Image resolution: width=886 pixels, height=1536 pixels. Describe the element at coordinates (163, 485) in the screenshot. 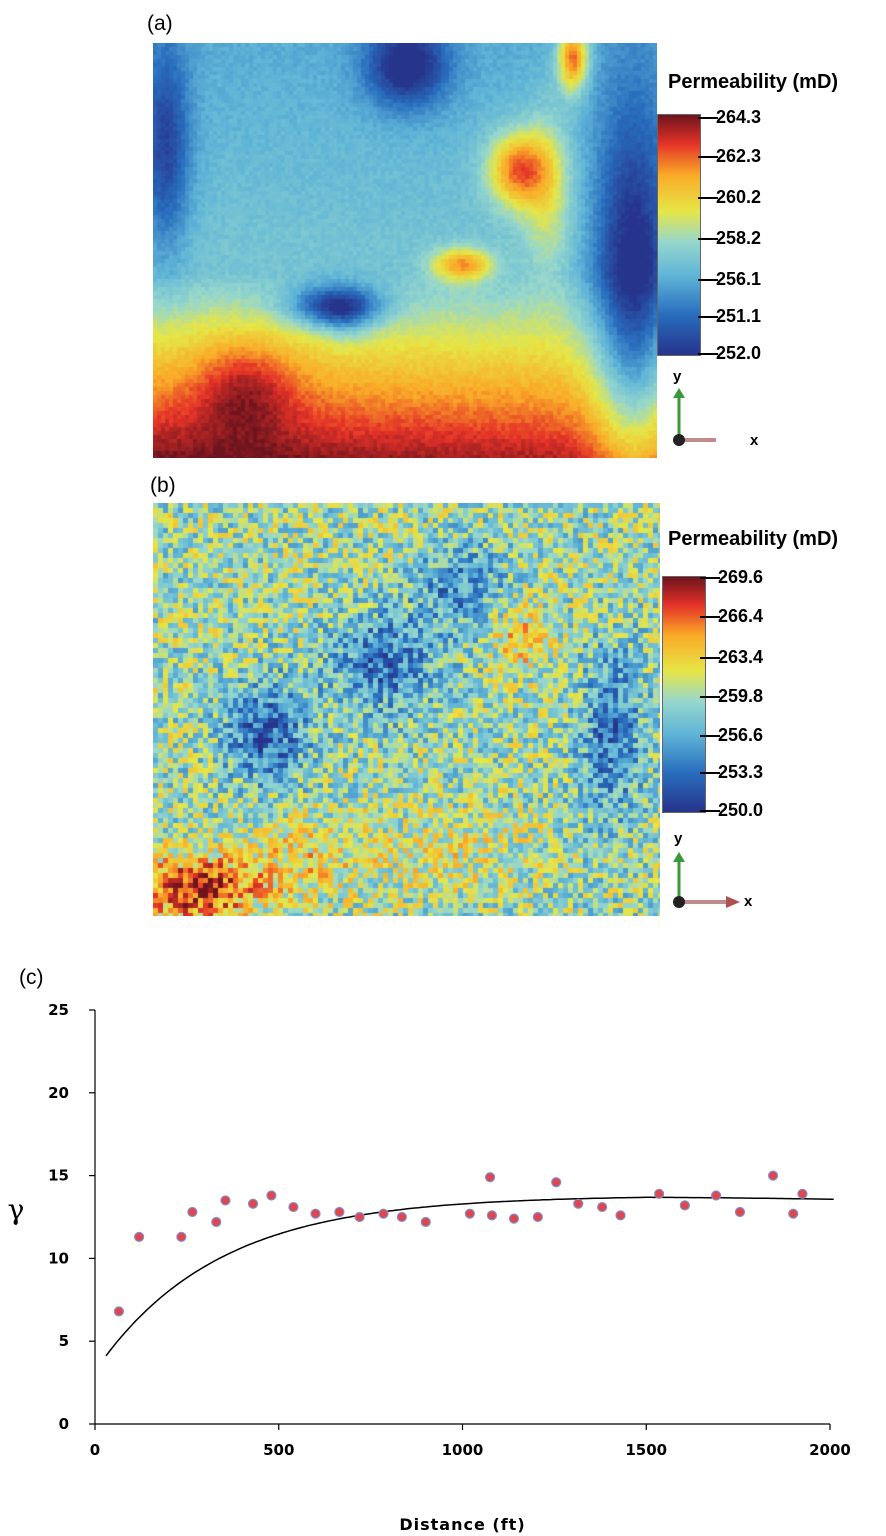

I see `panel-b-label: (b)` at that location.